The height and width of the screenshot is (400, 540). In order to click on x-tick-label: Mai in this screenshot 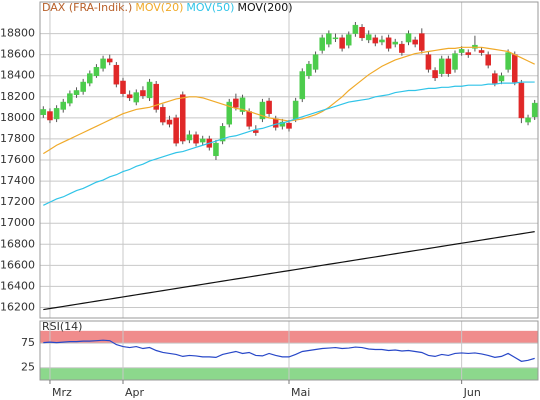, I will do `click(300, 392)`.